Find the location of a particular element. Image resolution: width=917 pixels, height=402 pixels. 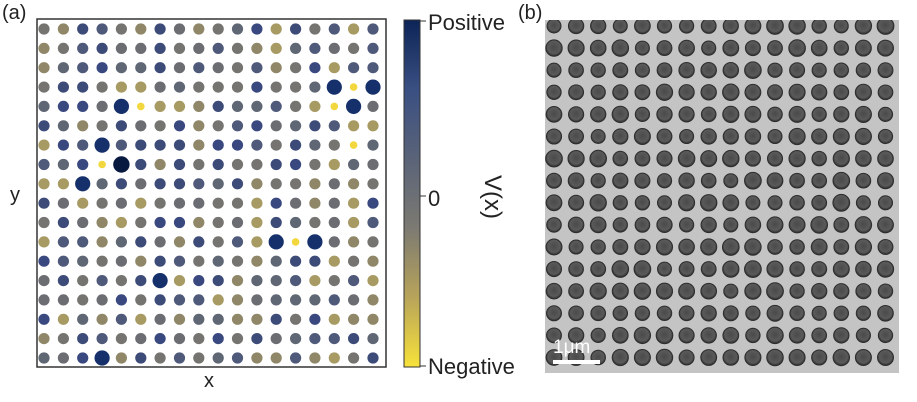

colorbar-positive-label: Positive is located at coordinates (467, 22).